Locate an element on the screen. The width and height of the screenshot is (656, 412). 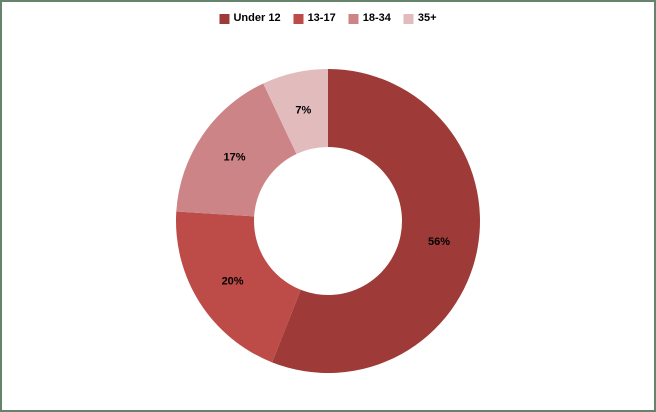
legend-swatch-35-plus is located at coordinates (408, 18).